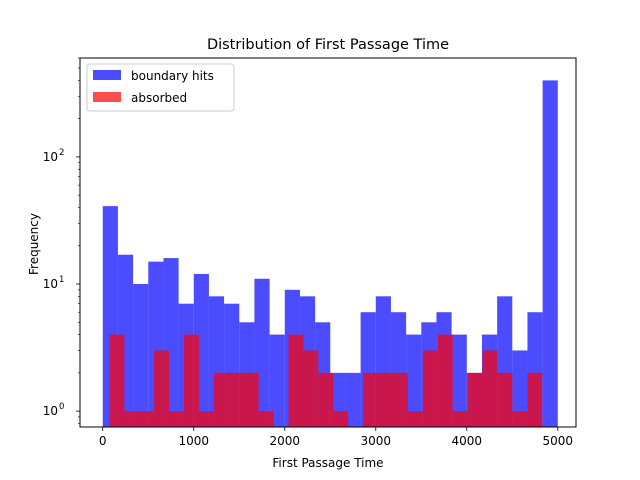 This screenshot has height=480, width=640. Describe the element at coordinates (34, 244) in the screenshot. I see `y-axis-label: Frequency` at that location.